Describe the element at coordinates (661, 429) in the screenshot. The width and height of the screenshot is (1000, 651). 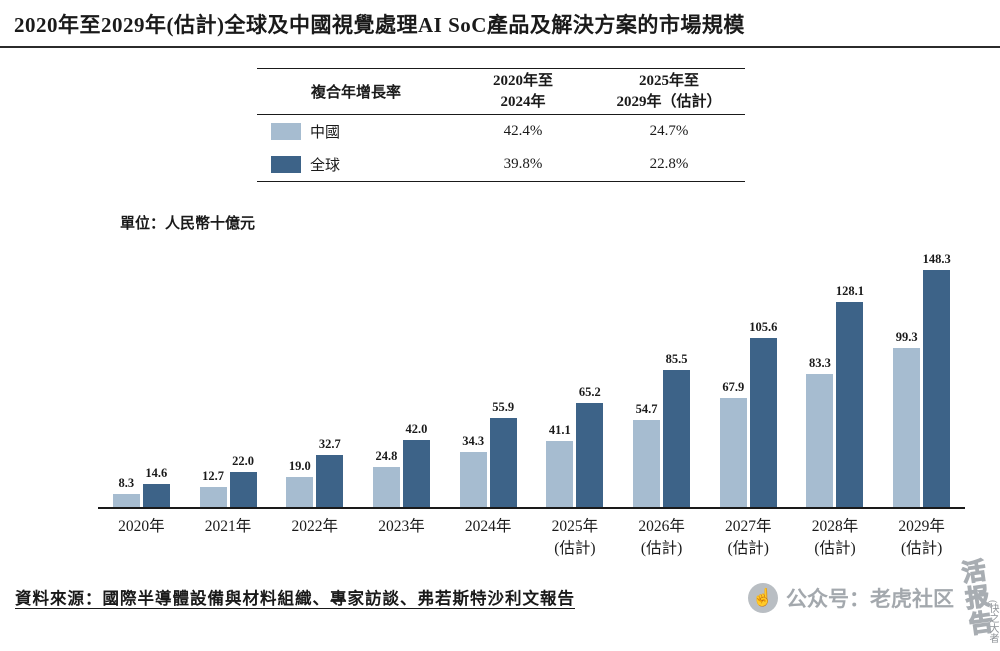
I see `bar-group: 54.7 85.5` at that location.